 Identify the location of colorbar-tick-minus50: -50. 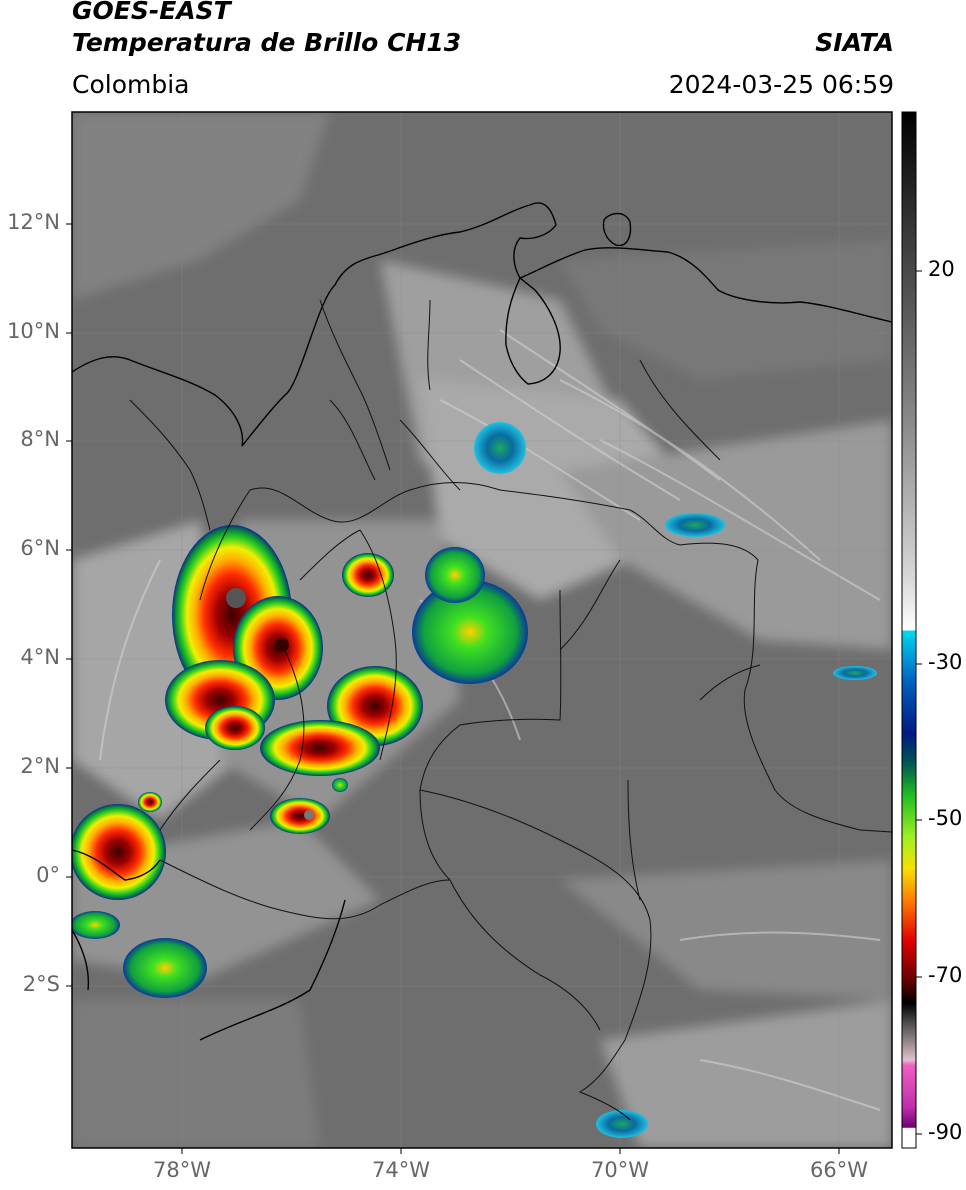
(945, 818).